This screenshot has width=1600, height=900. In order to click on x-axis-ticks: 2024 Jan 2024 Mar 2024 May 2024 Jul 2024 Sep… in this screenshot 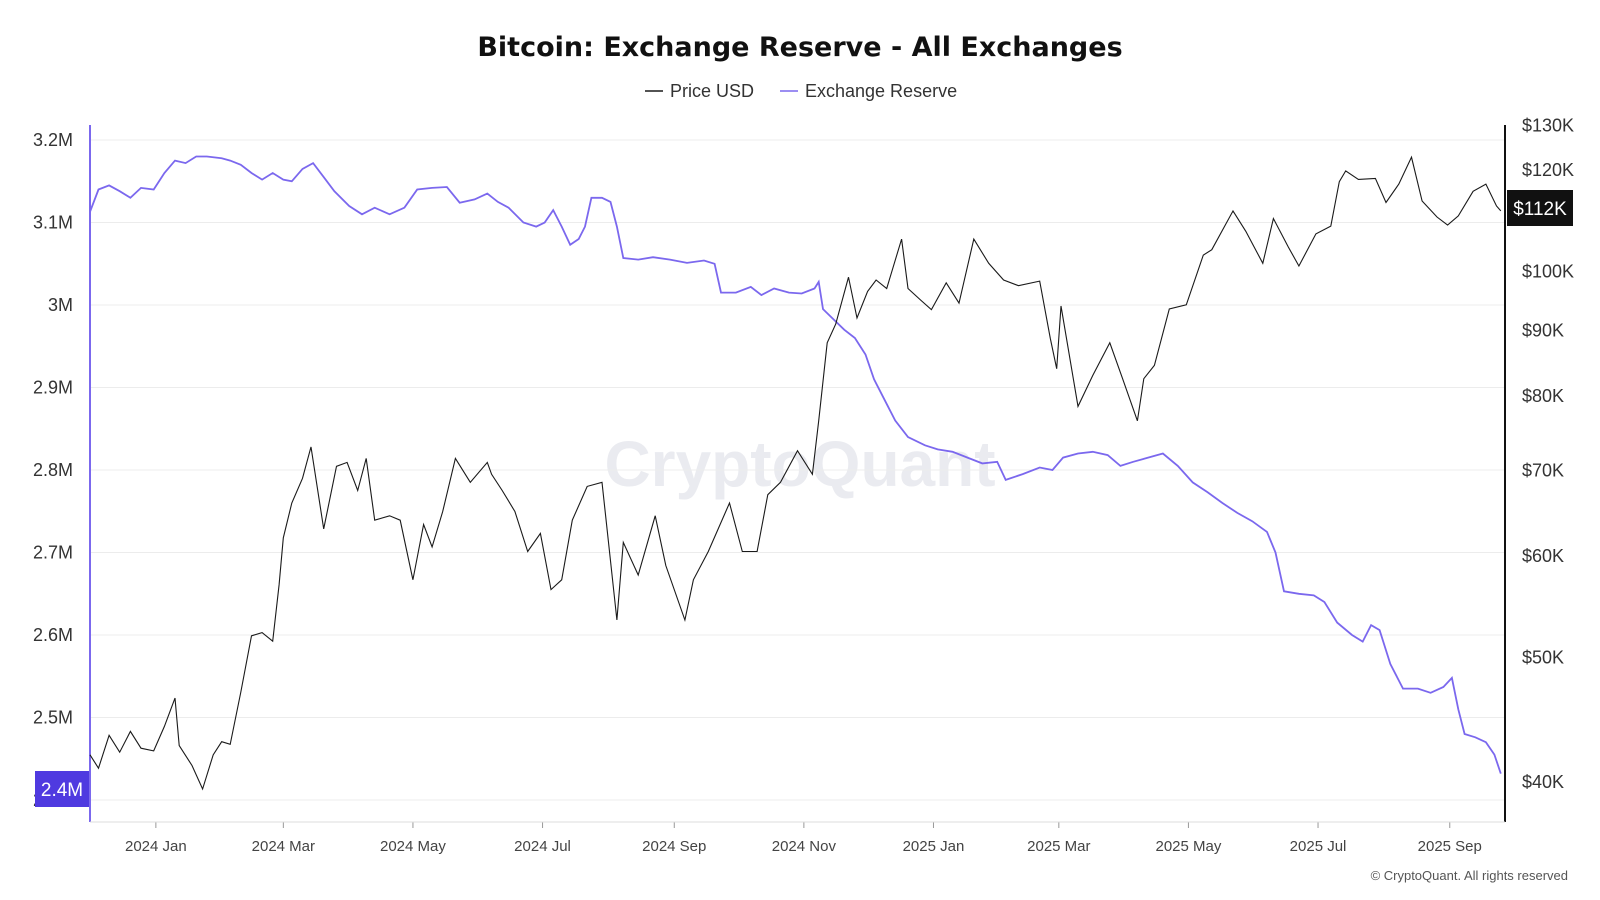, I will do `click(803, 838)`.